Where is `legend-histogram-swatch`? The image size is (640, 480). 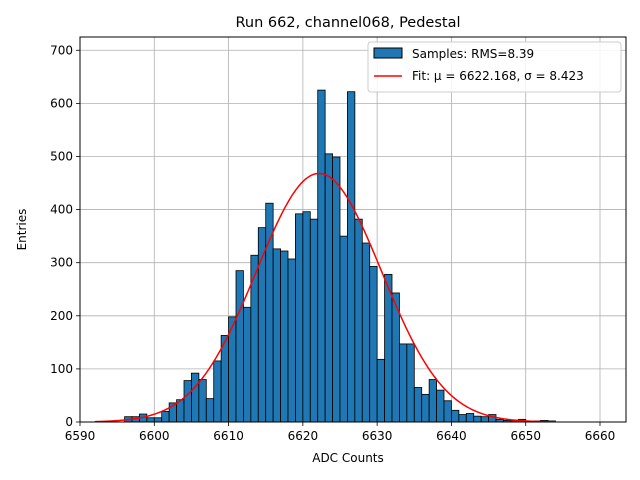
legend-histogram-swatch is located at coordinates (388, 53).